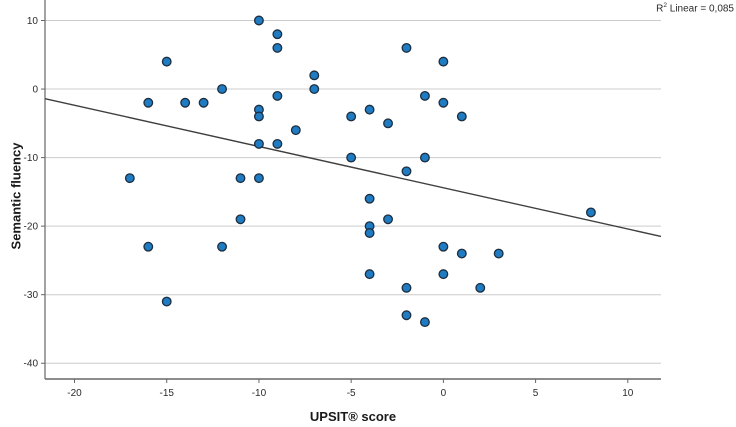 Image resolution: width=736 pixels, height=427 pixels. I want to click on r2-exponent: 2, so click(665, 5).